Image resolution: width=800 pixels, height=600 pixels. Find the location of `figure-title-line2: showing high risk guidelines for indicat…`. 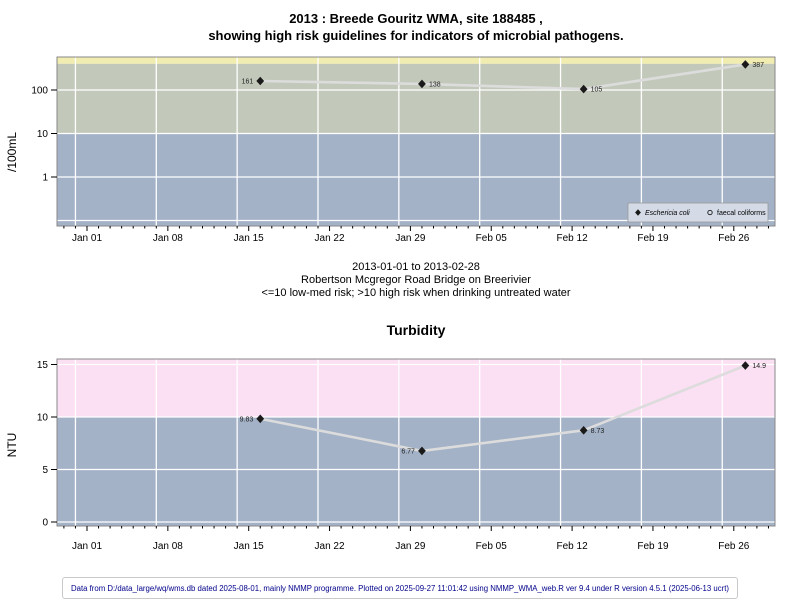

figure-title-line2: showing high risk guidelines for indicat… is located at coordinates (416, 35).